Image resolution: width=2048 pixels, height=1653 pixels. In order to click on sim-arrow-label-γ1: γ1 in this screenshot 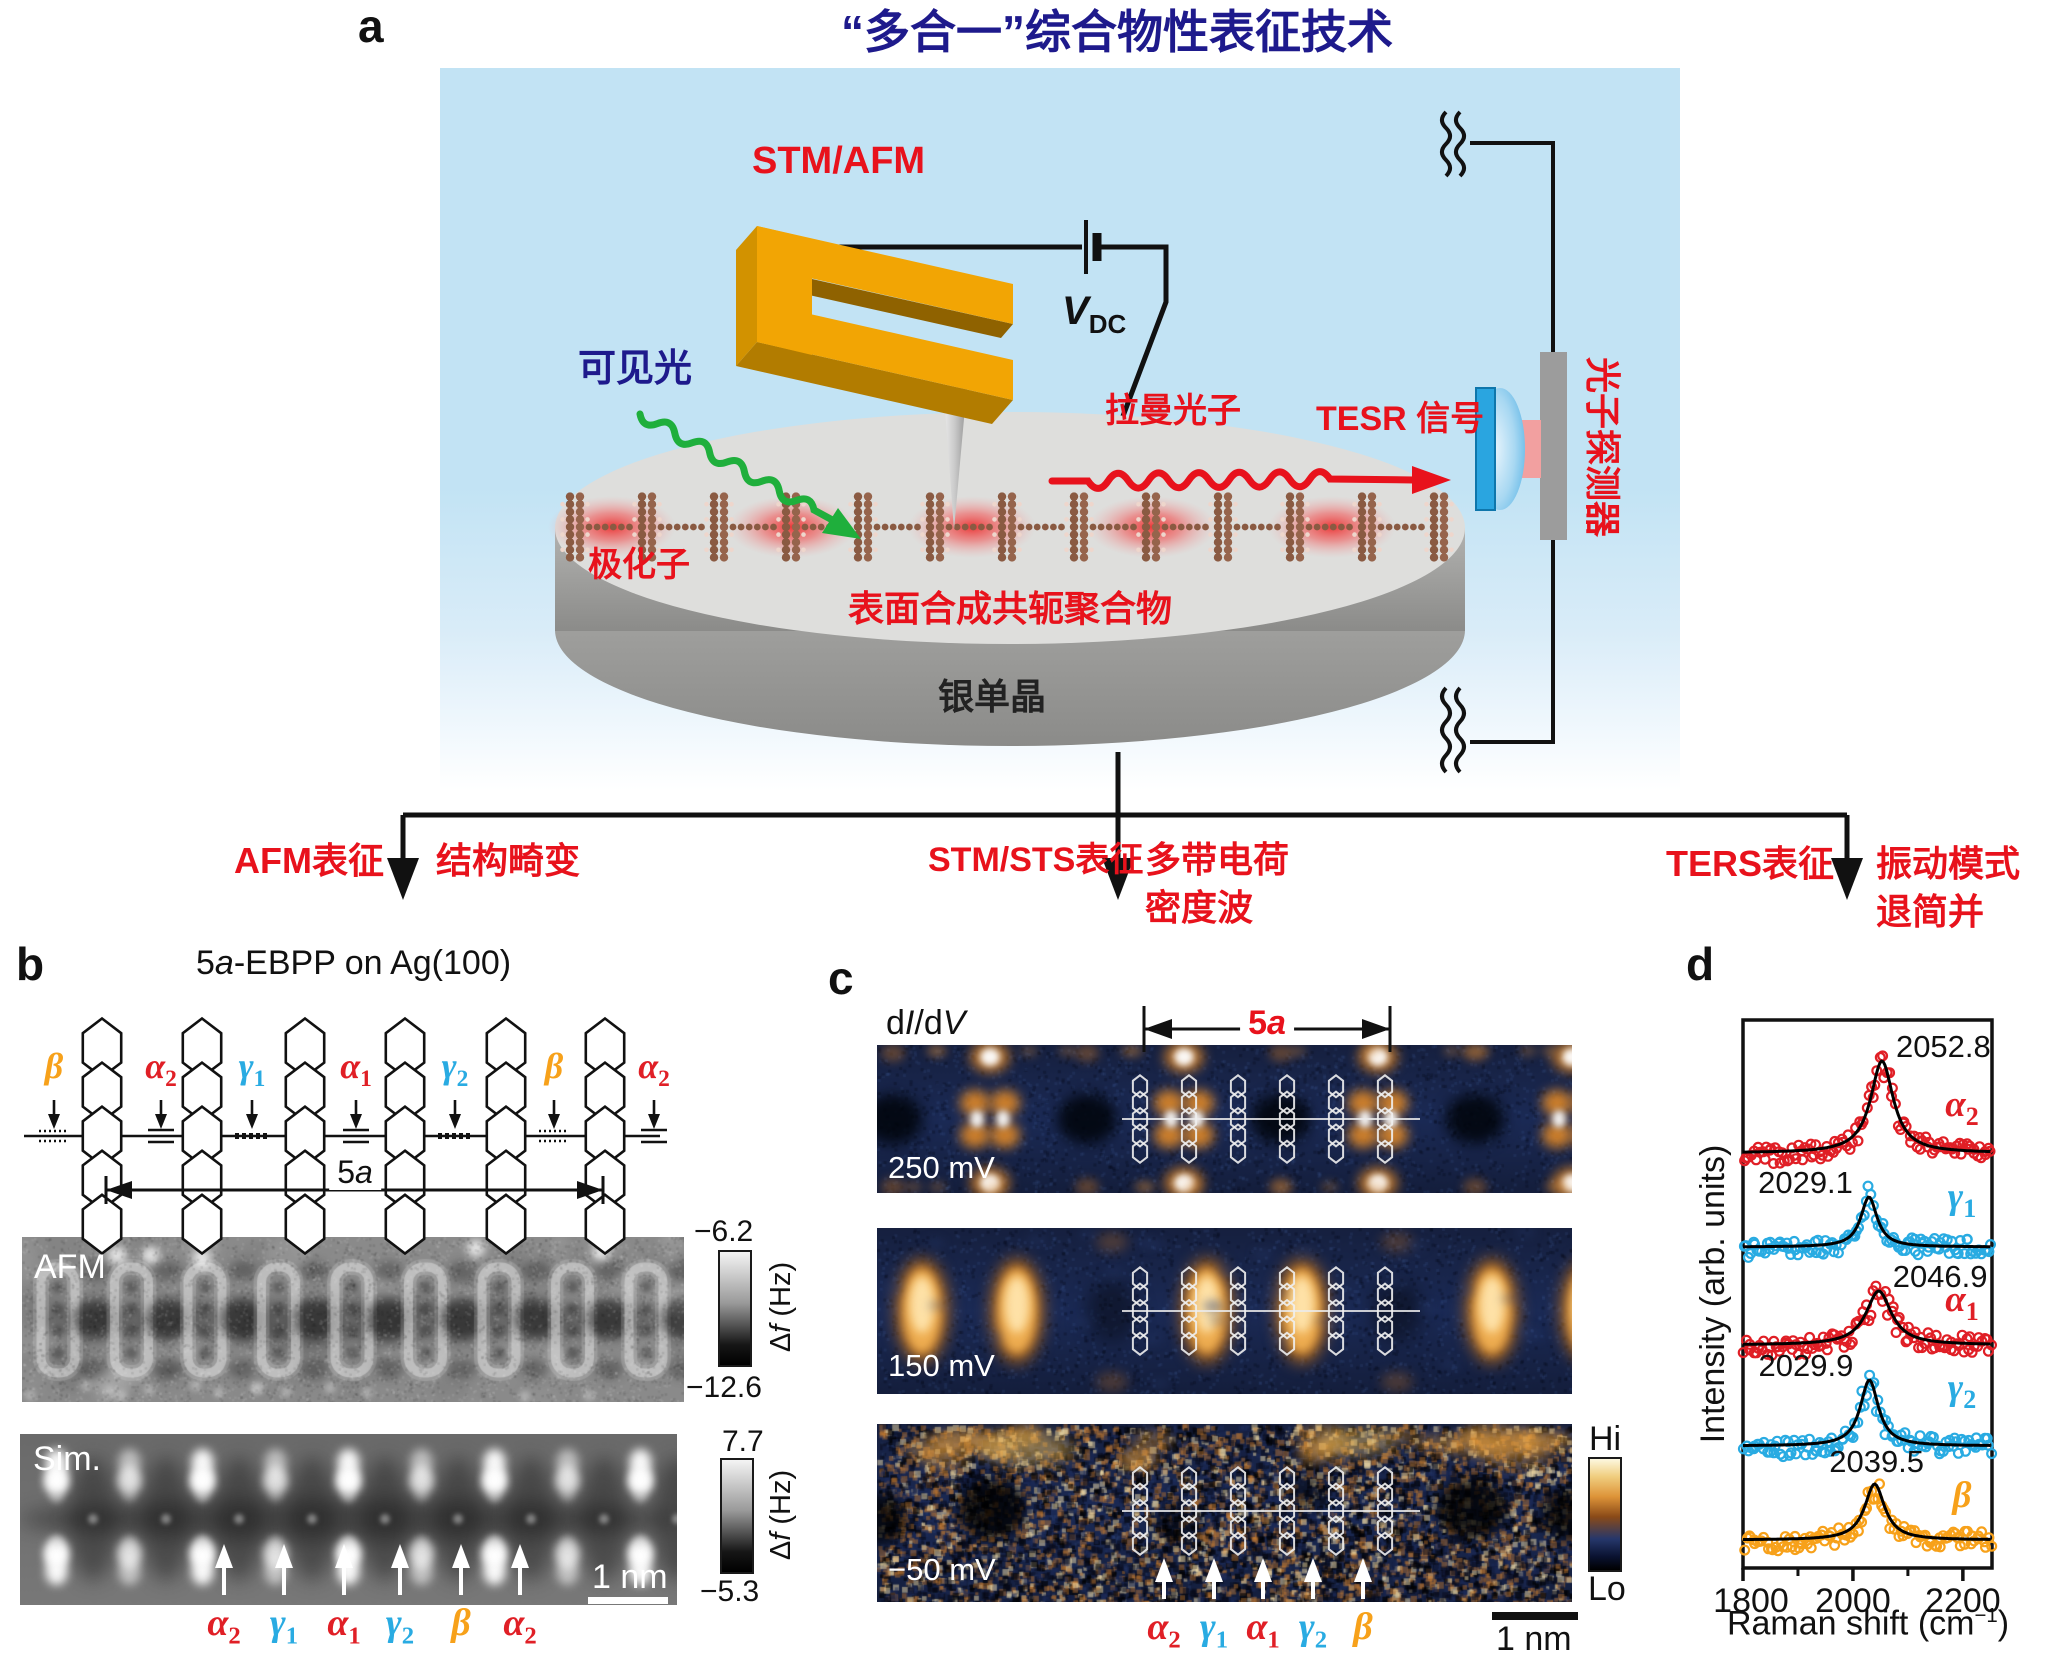, I will do `click(284, 1626)`.